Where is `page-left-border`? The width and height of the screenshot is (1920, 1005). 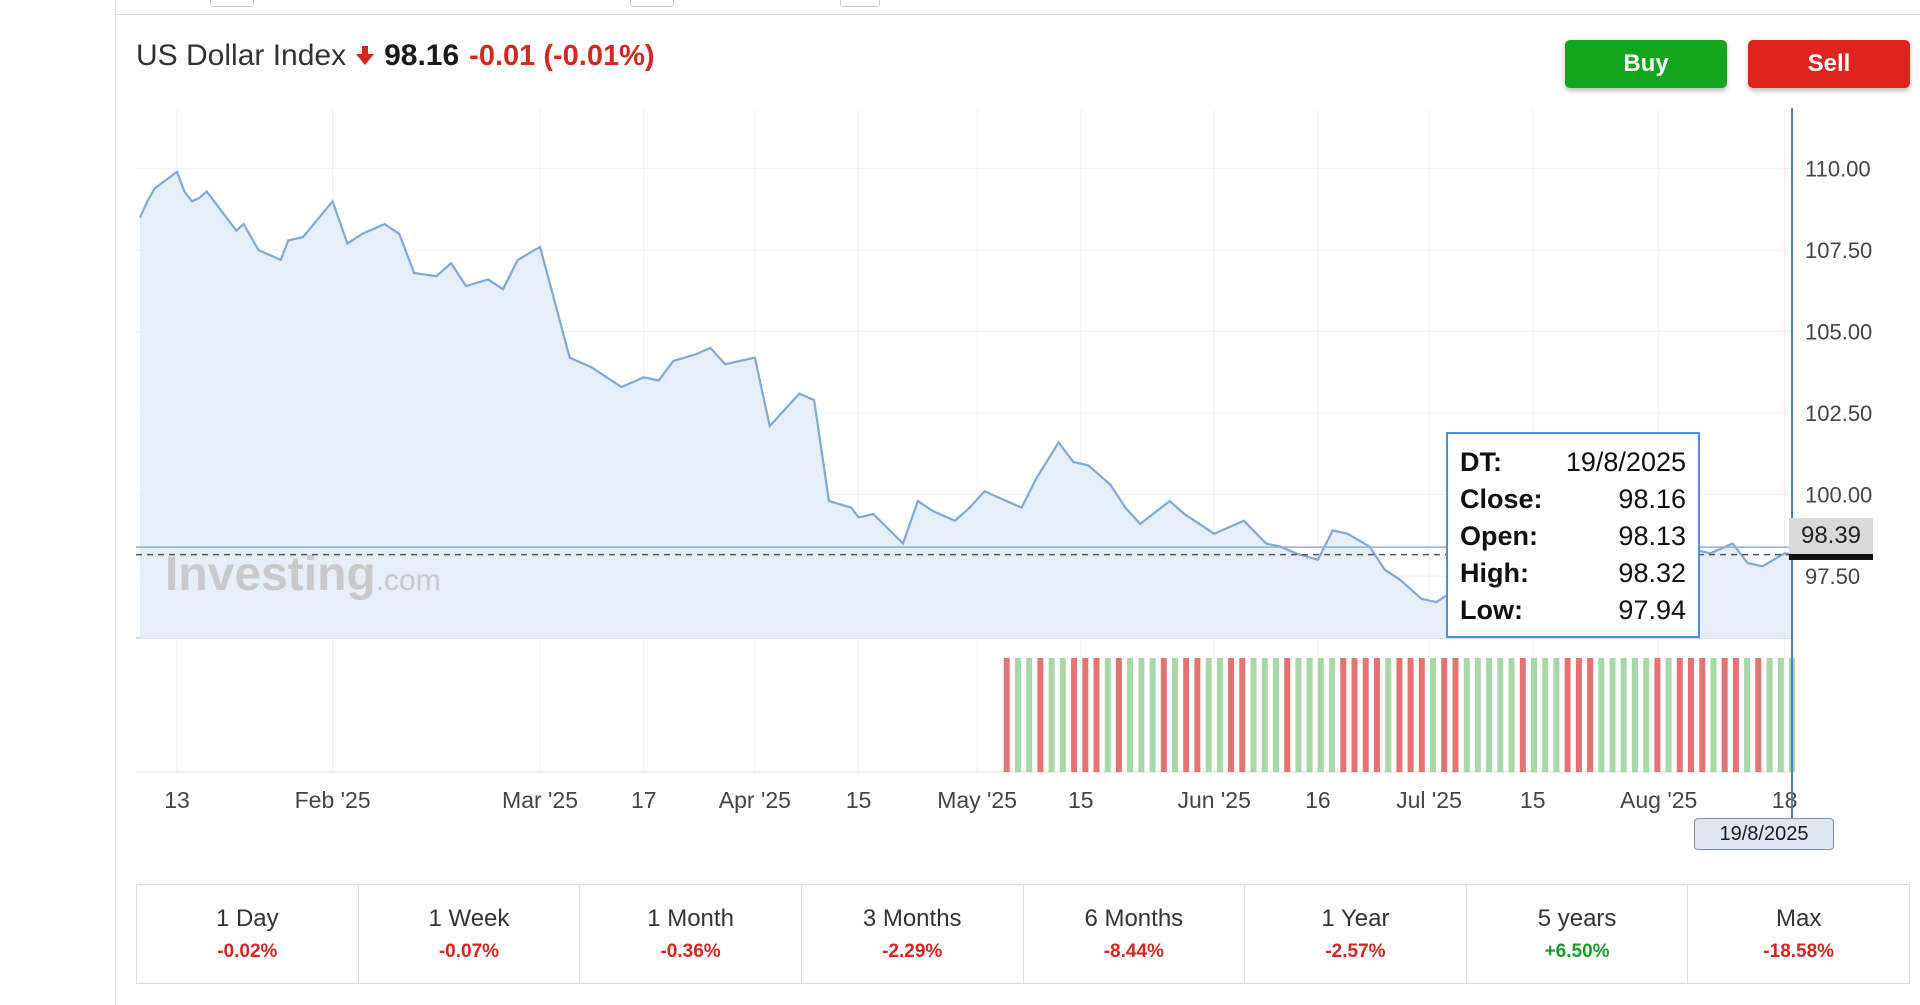
page-left-border is located at coordinates (115, 502).